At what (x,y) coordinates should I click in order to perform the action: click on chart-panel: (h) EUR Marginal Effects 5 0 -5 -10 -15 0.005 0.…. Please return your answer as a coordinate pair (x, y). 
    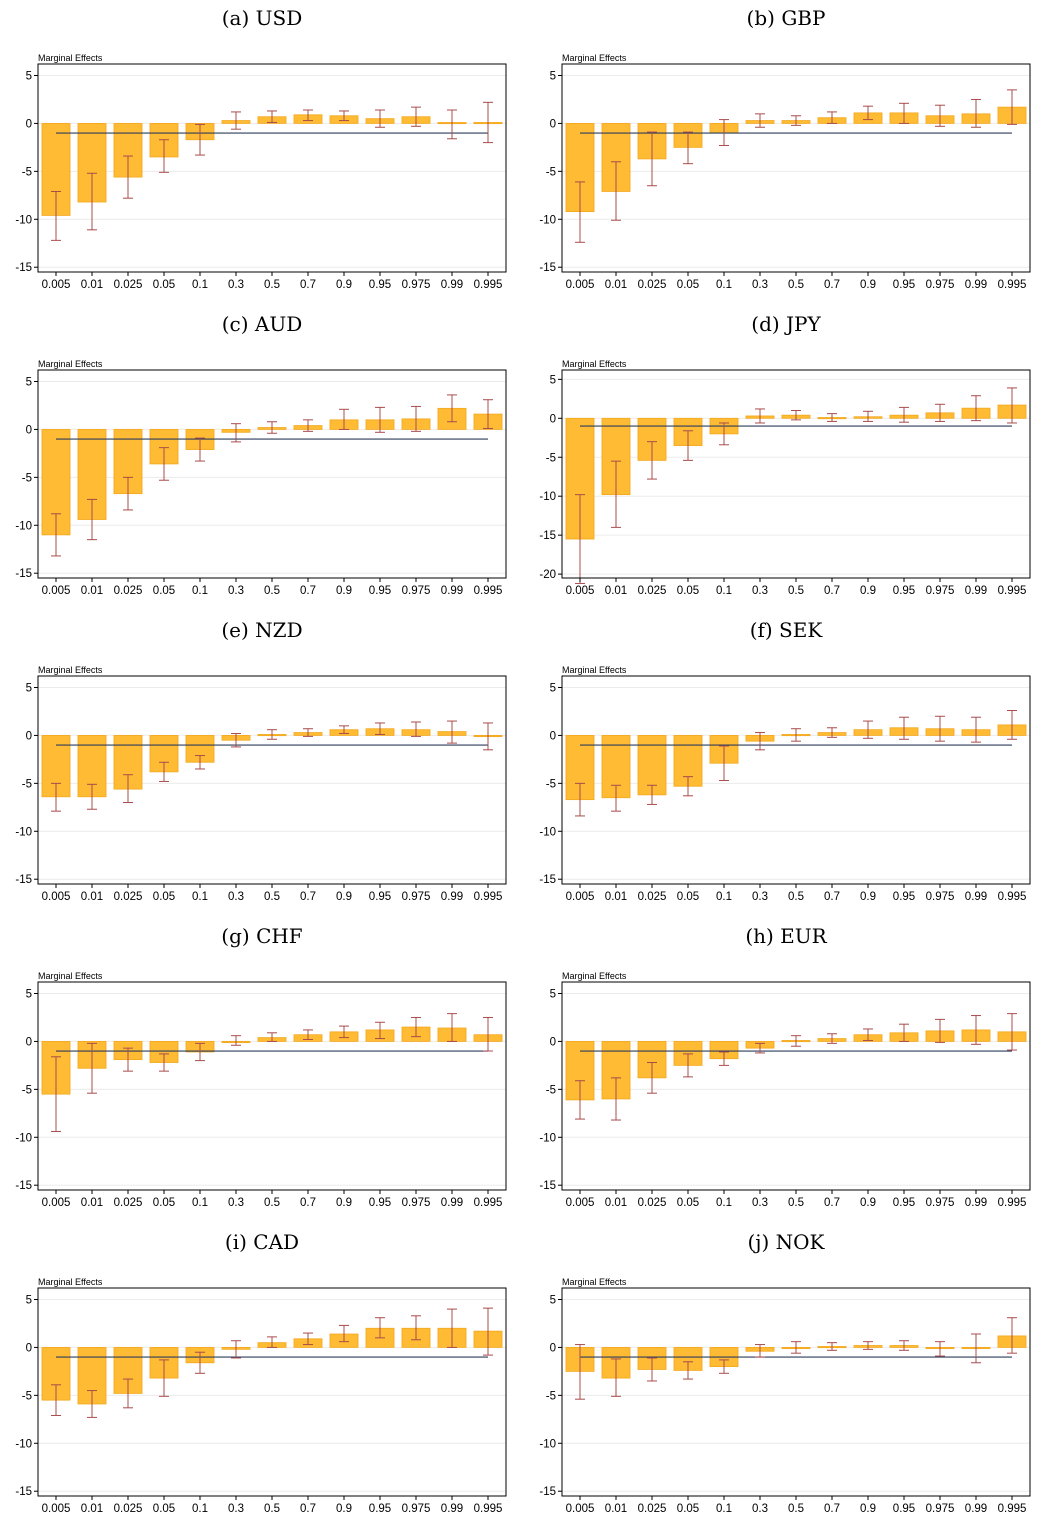
    Looking at the image, I should click on (786, 1071).